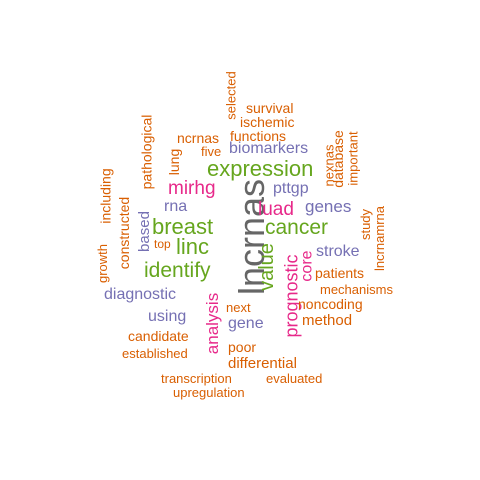 The image size is (480, 480). Describe the element at coordinates (328, 206) in the screenshot. I see `word-genes: genes` at that location.